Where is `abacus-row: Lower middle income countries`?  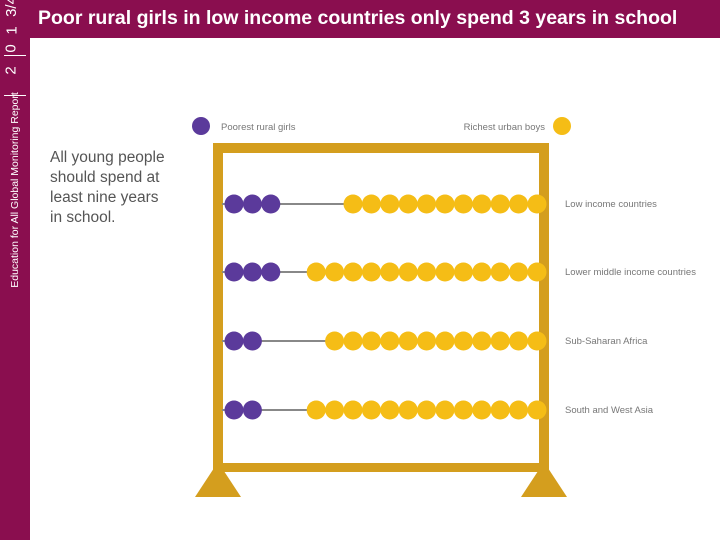
abacus-row: Lower middle income countries is located at coordinates (459, 272).